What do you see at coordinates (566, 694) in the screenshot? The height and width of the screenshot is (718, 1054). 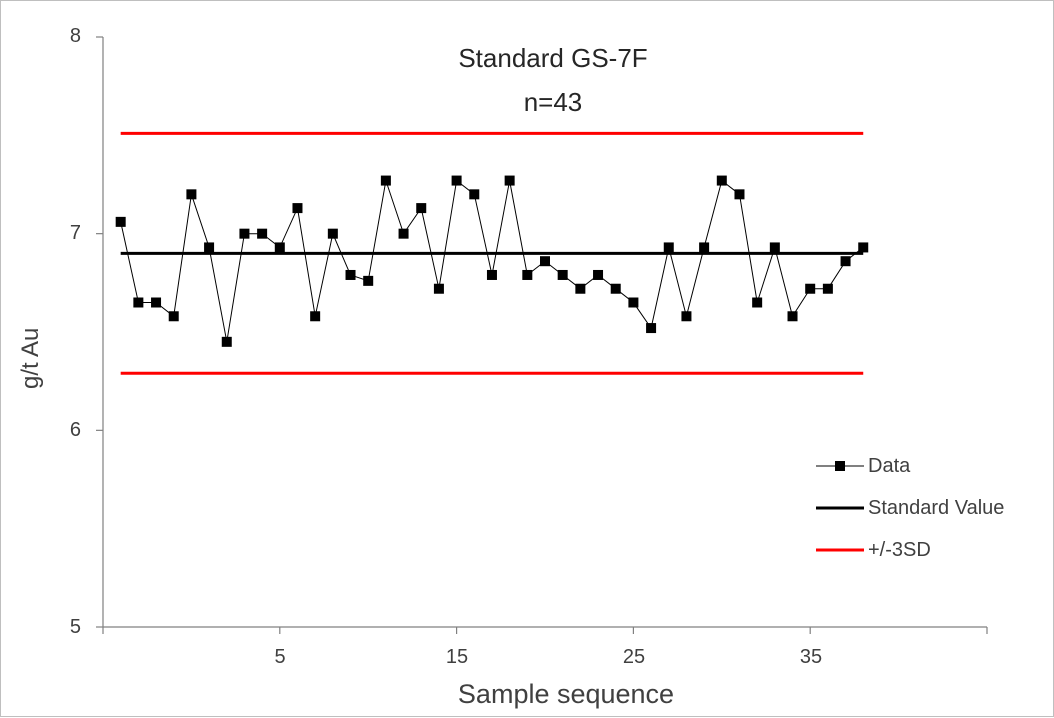 I see `x-axis-label: Sample sequence` at bounding box center [566, 694].